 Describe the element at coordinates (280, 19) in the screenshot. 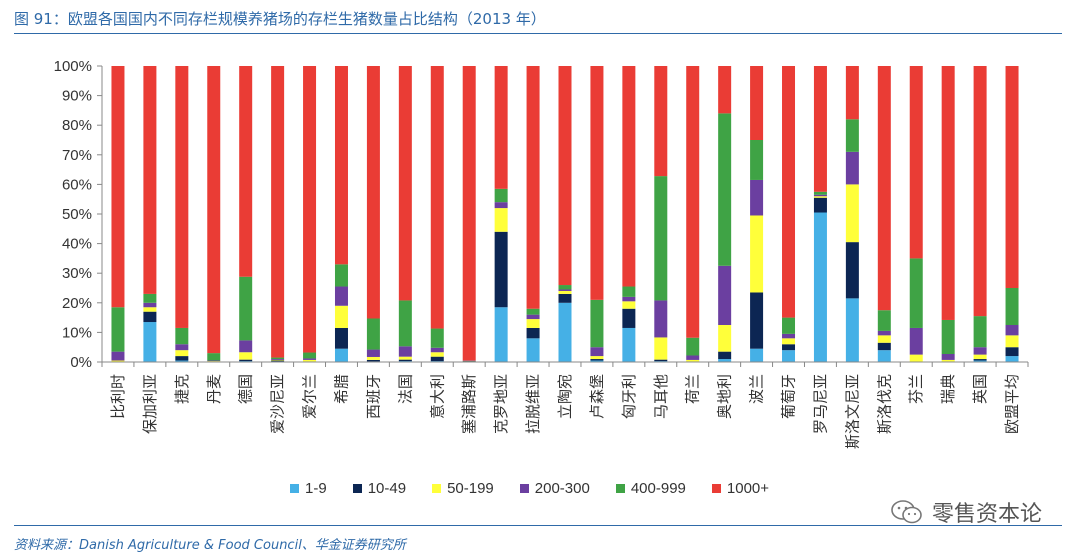

I see `figure-title: 图 91：欧盟各国国内不同存栏规模养猪场的存栏生猪数量占比结构（2013 年）` at that location.